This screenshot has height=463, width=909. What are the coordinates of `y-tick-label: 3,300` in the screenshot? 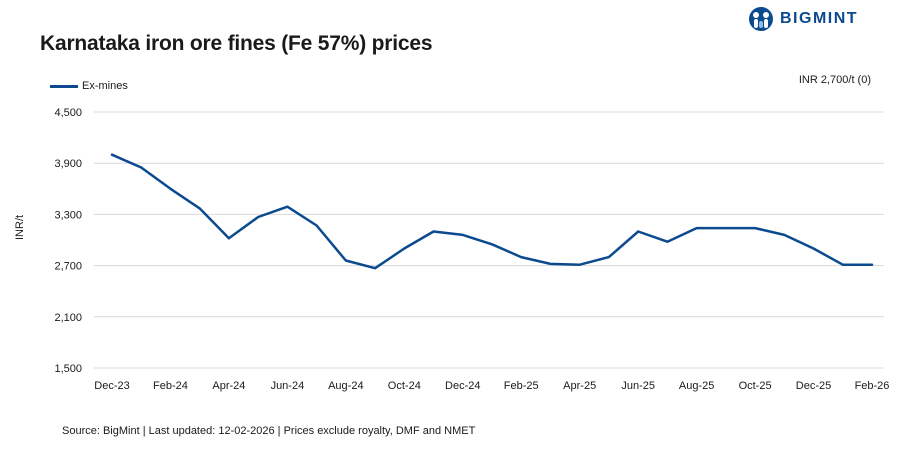 It's located at (68, 215).